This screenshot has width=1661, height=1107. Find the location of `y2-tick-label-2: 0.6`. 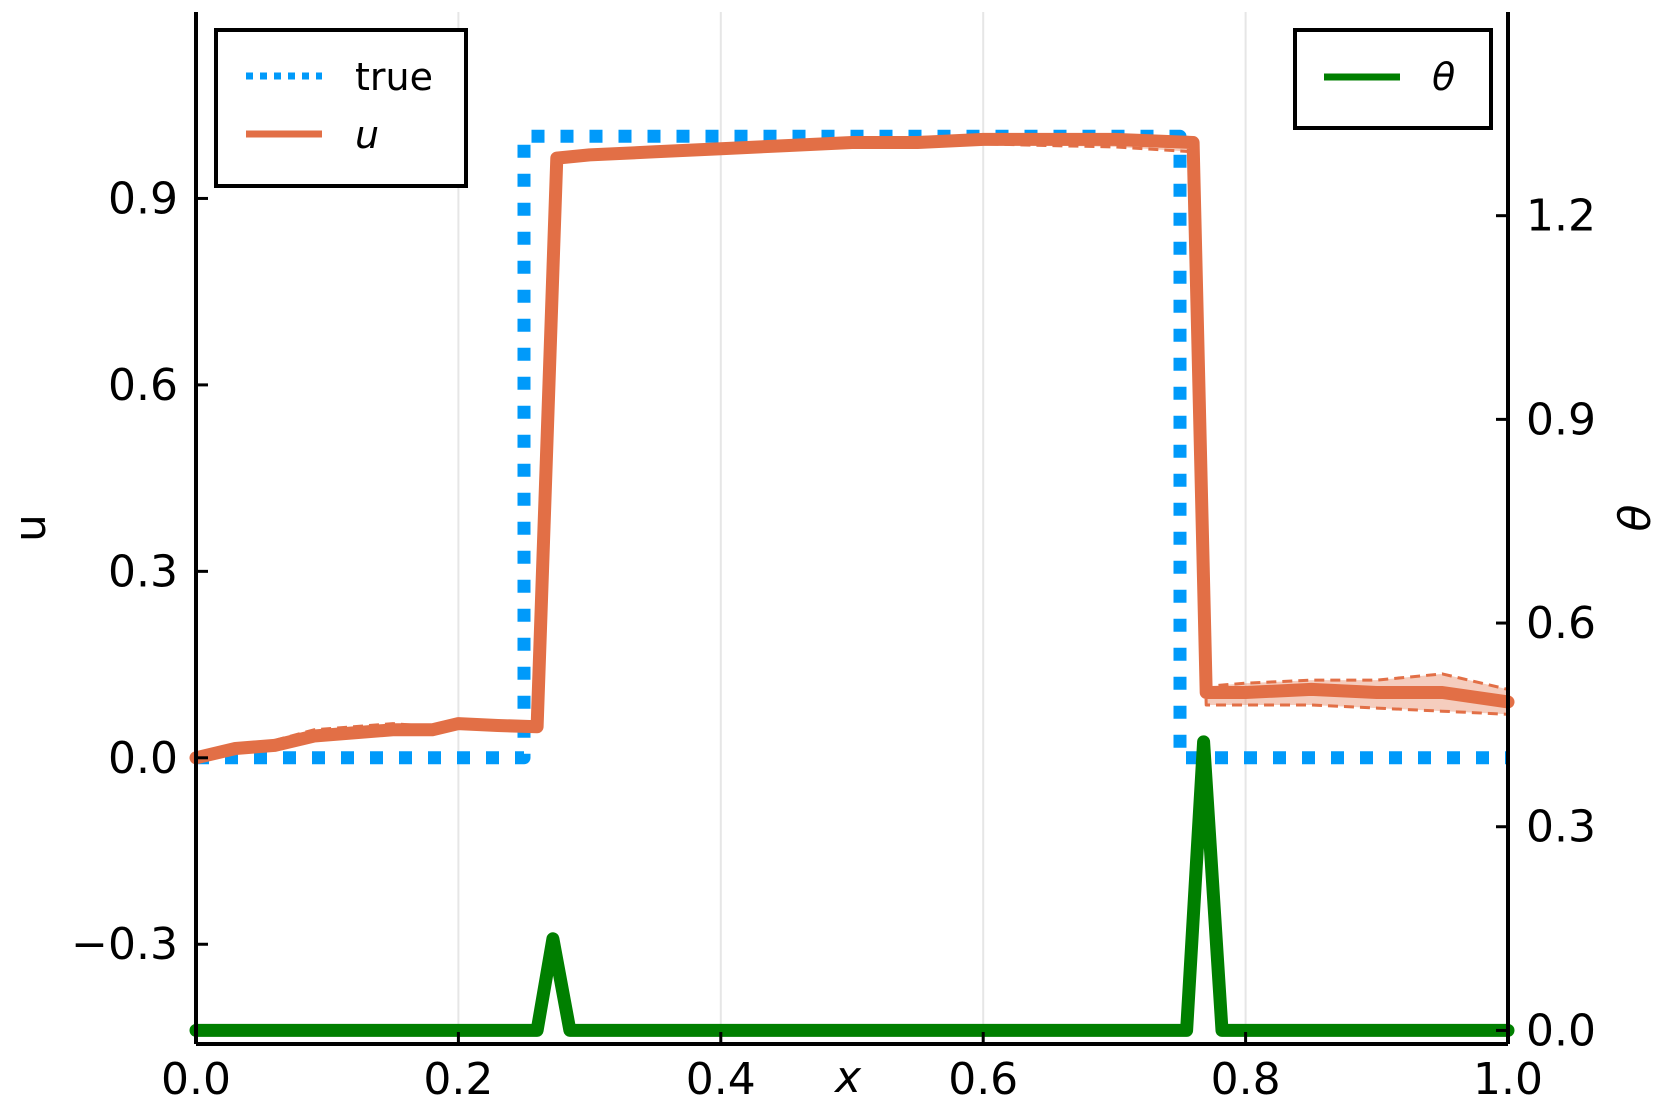

y2-tick-label-2: 0.6 is located at coordinates (1561, 623).